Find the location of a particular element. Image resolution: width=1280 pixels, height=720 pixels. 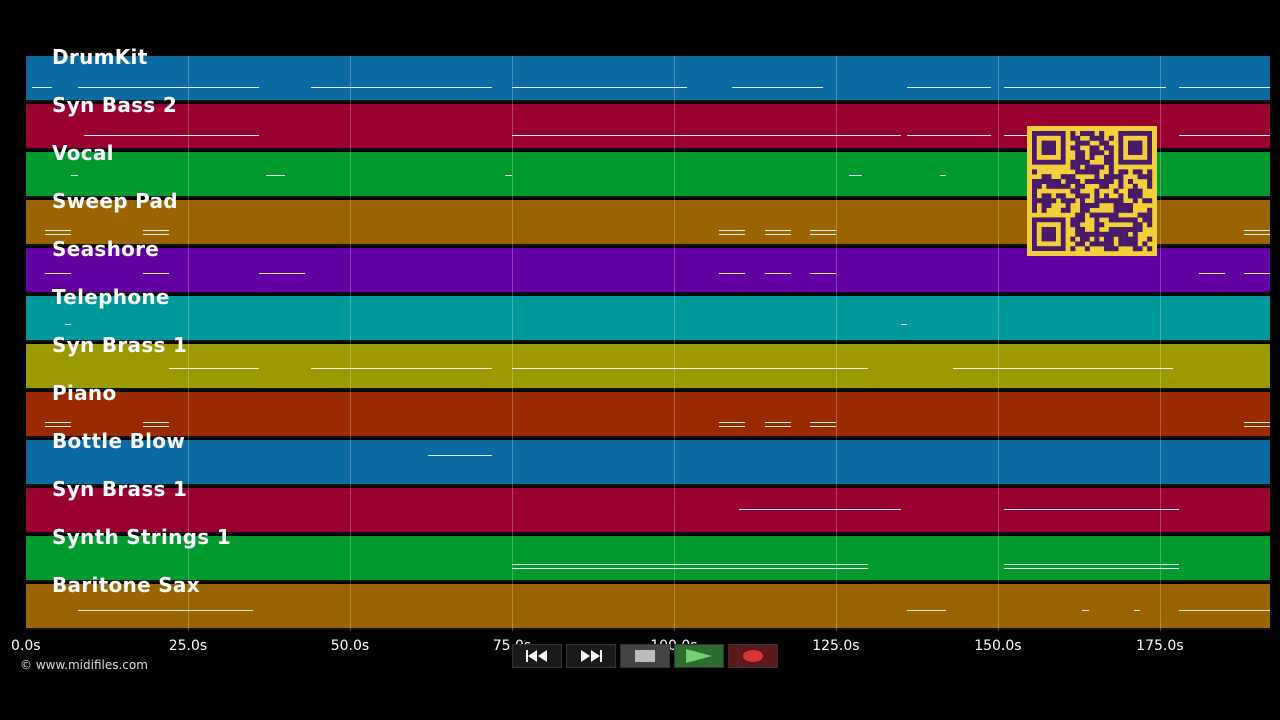

rewind-button is located at coordinates (537, 656).